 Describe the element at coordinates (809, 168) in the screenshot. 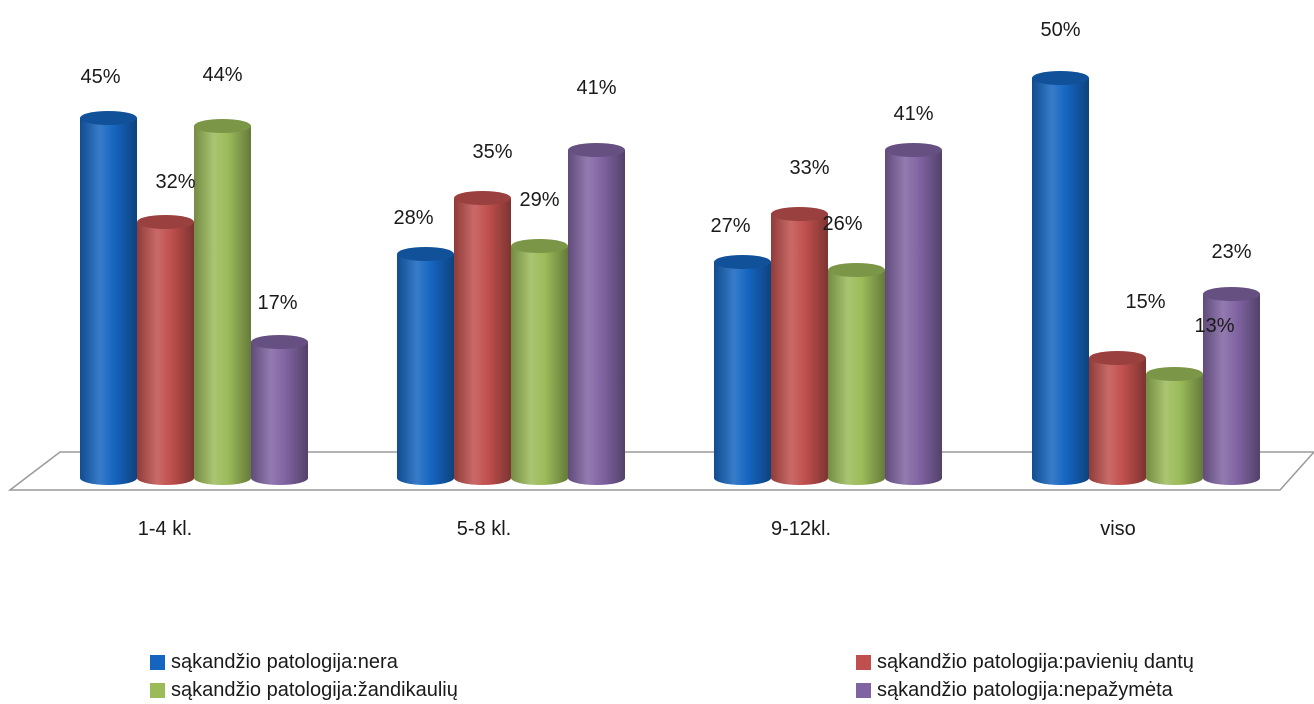

I see `data-label: 33%` at that location.